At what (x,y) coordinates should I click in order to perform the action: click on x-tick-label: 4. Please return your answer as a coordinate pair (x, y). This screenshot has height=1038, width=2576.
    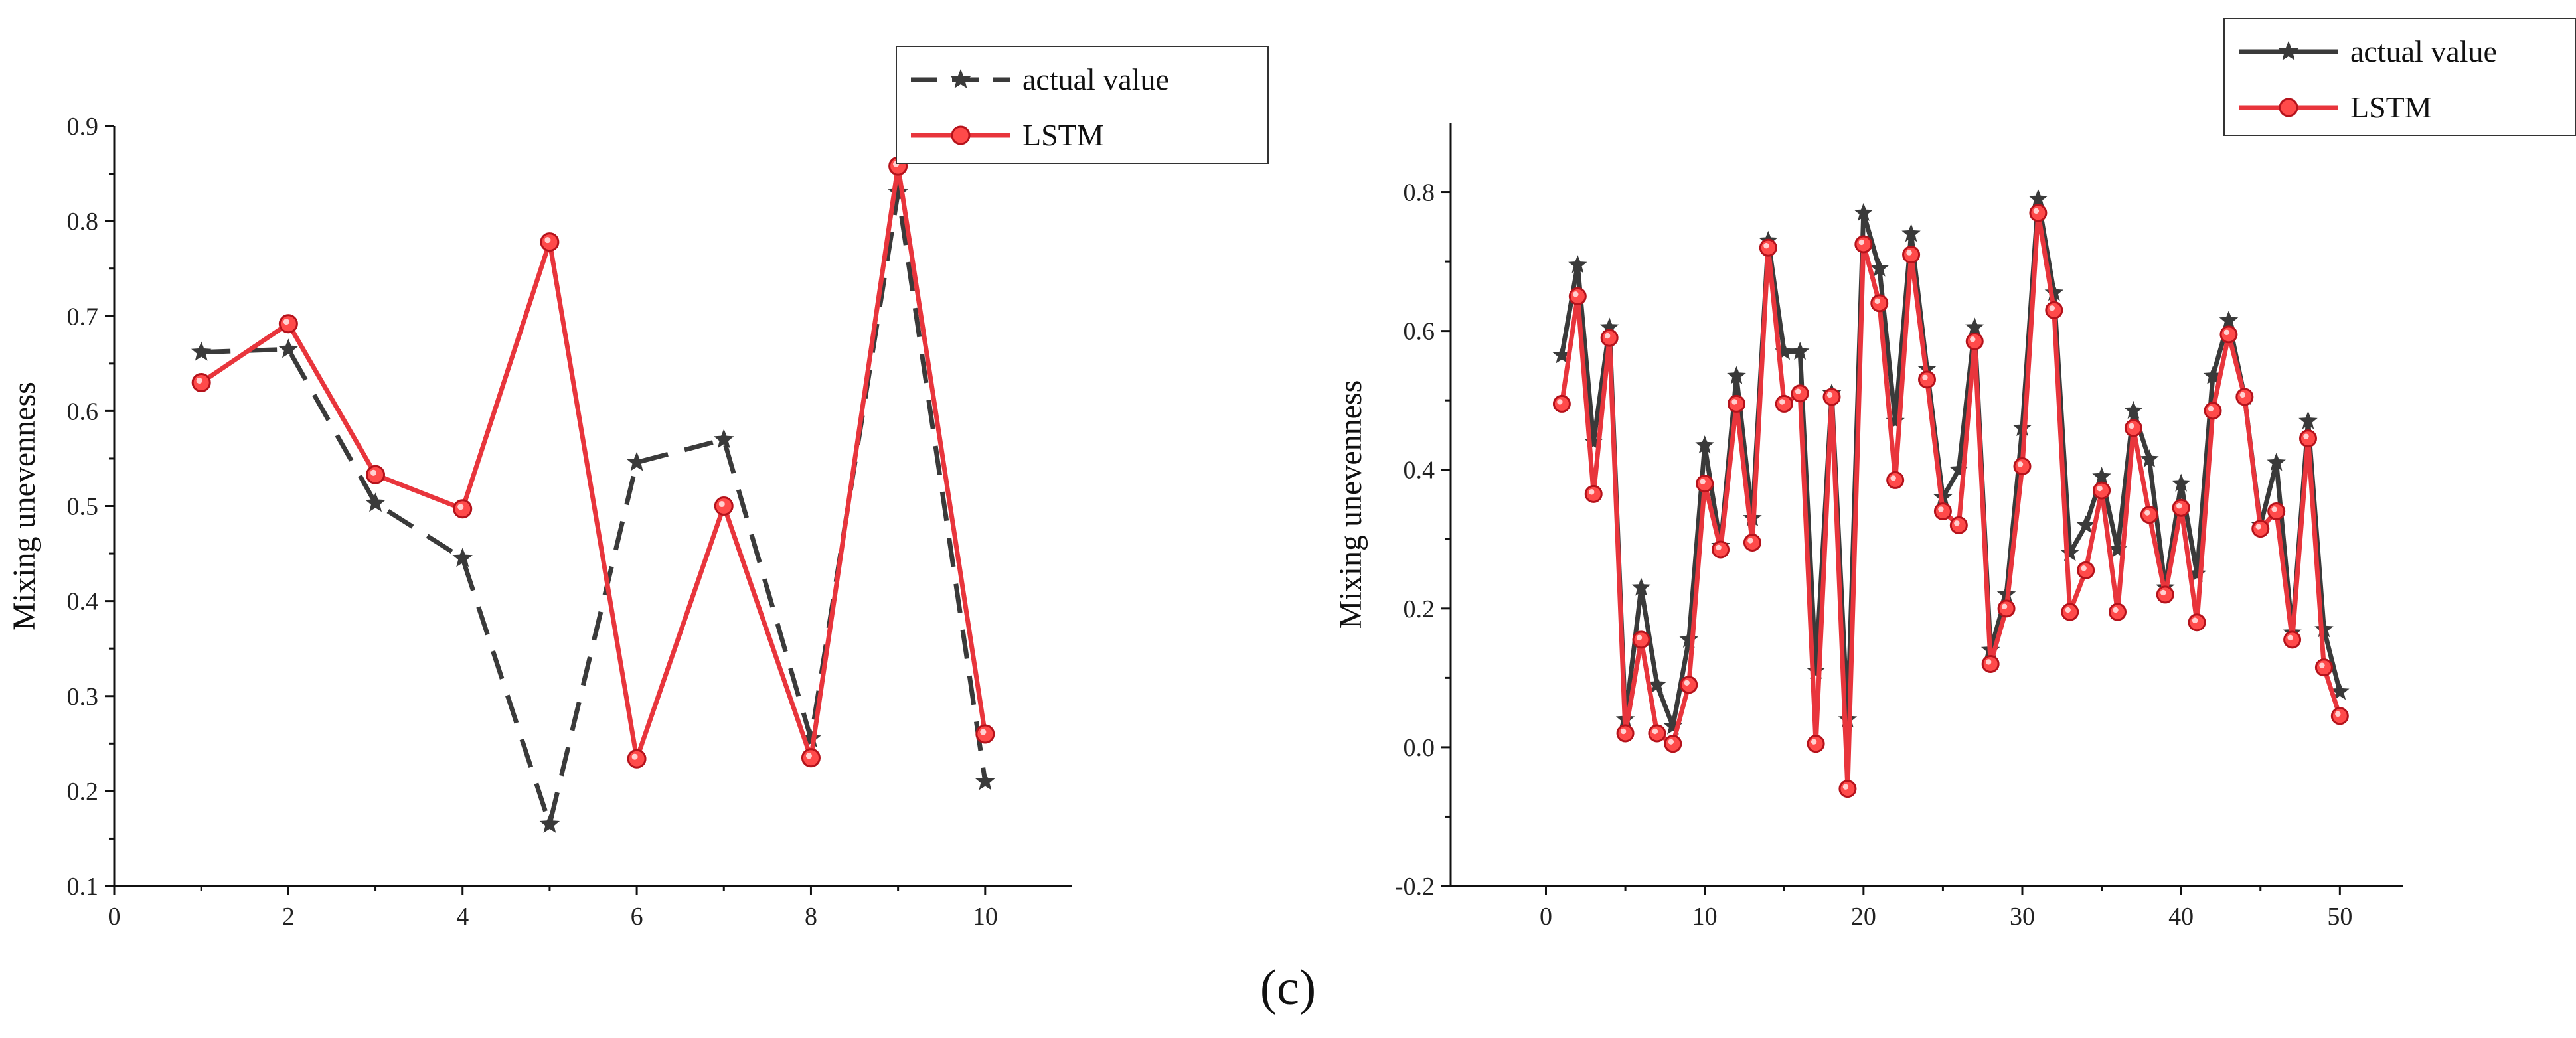
    Looking at the image, I should click on (462, 916).